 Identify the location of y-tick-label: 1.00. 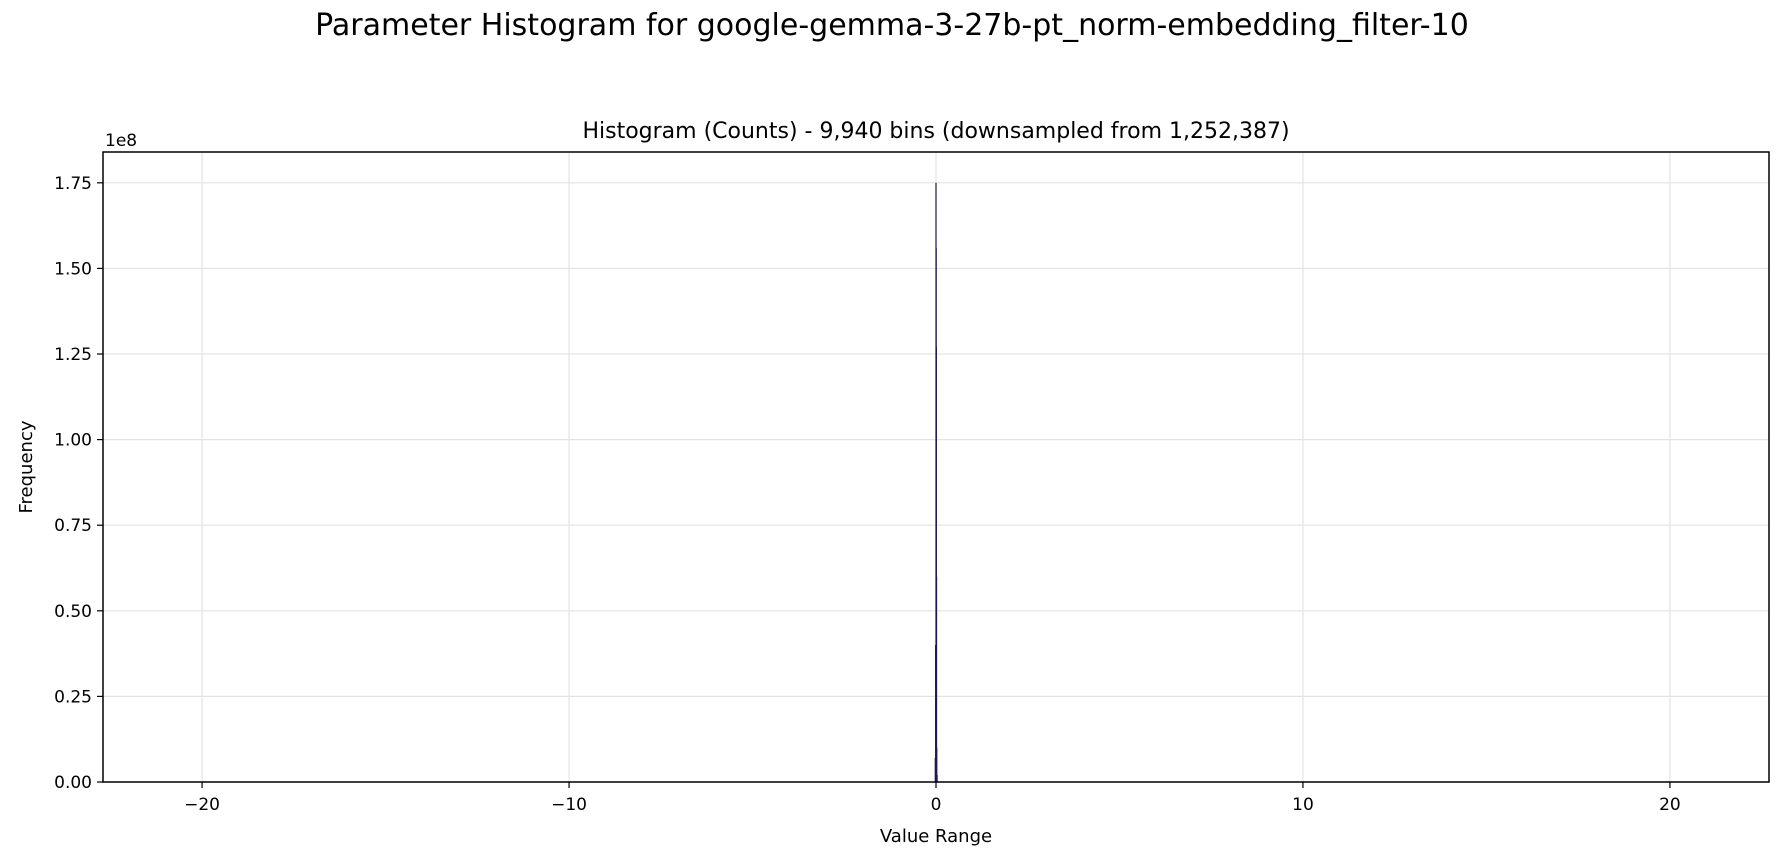
(73, 441).